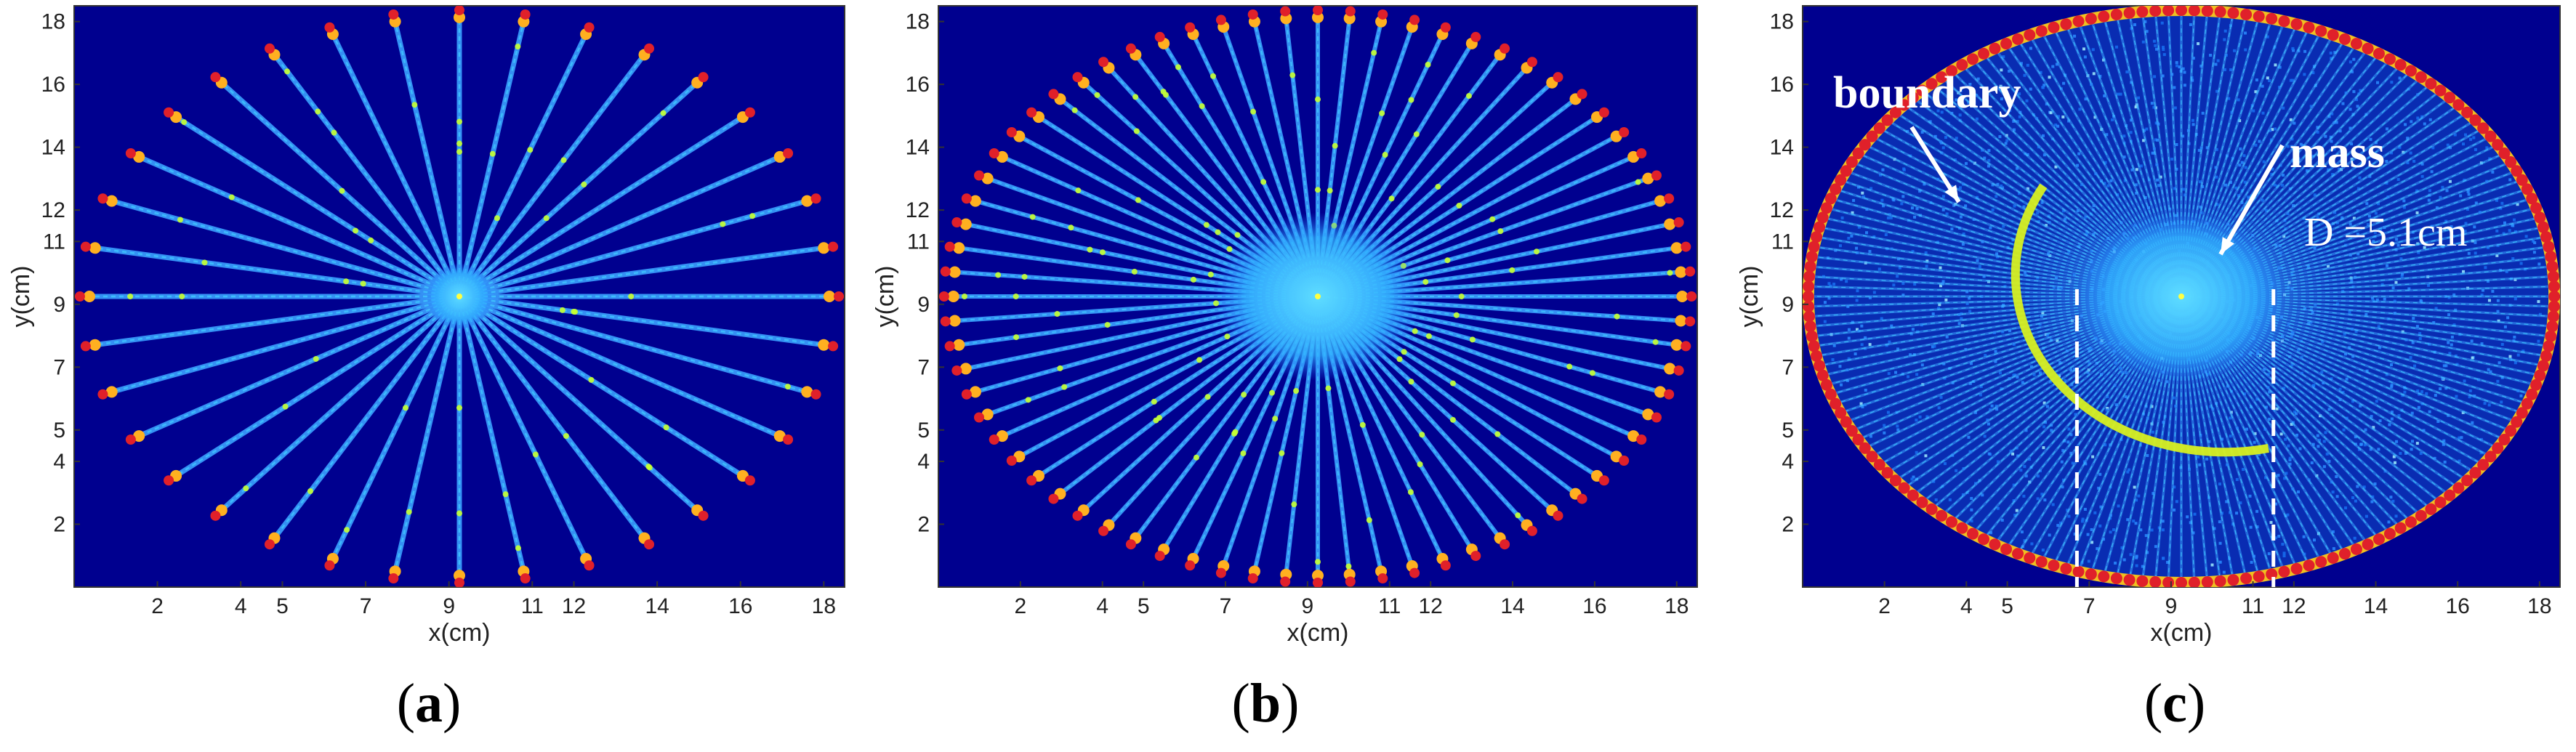 The image size is (2576, 752). I want to click on annotation-diameter: D =5.1cm, so click(2385, 232).